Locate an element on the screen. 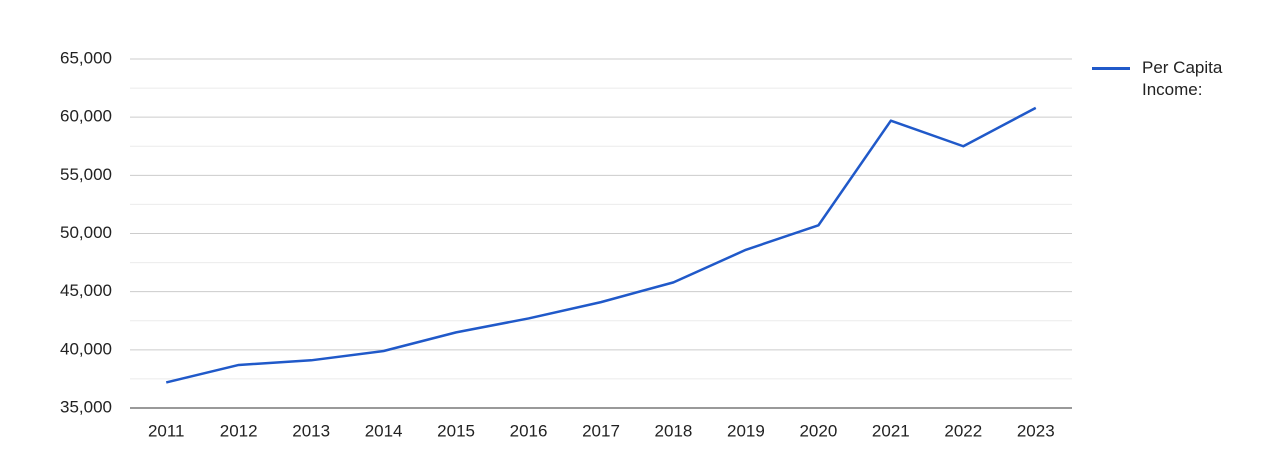  y-tick-label: 50,000 is located at coordinates (86, 232).